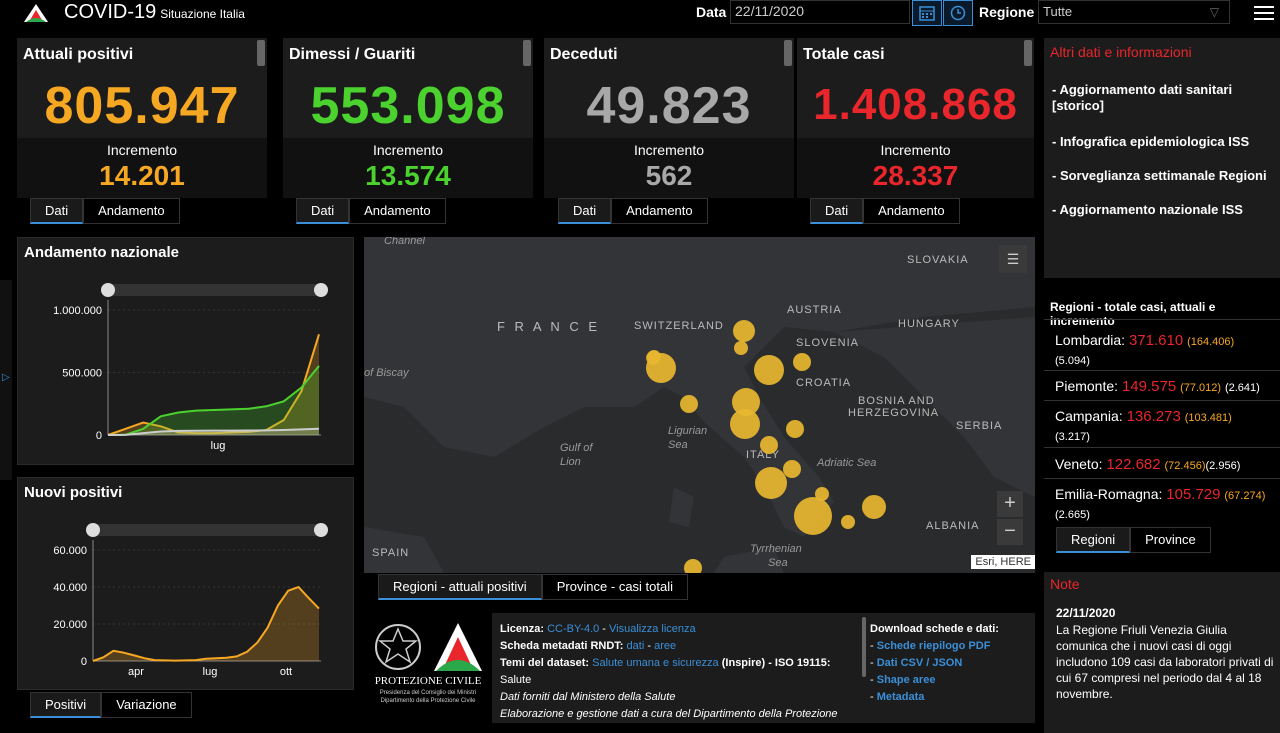 This screenshot has width=1280, height=733. I want to click on legend-list-button: ☰, so click(1013, 259).